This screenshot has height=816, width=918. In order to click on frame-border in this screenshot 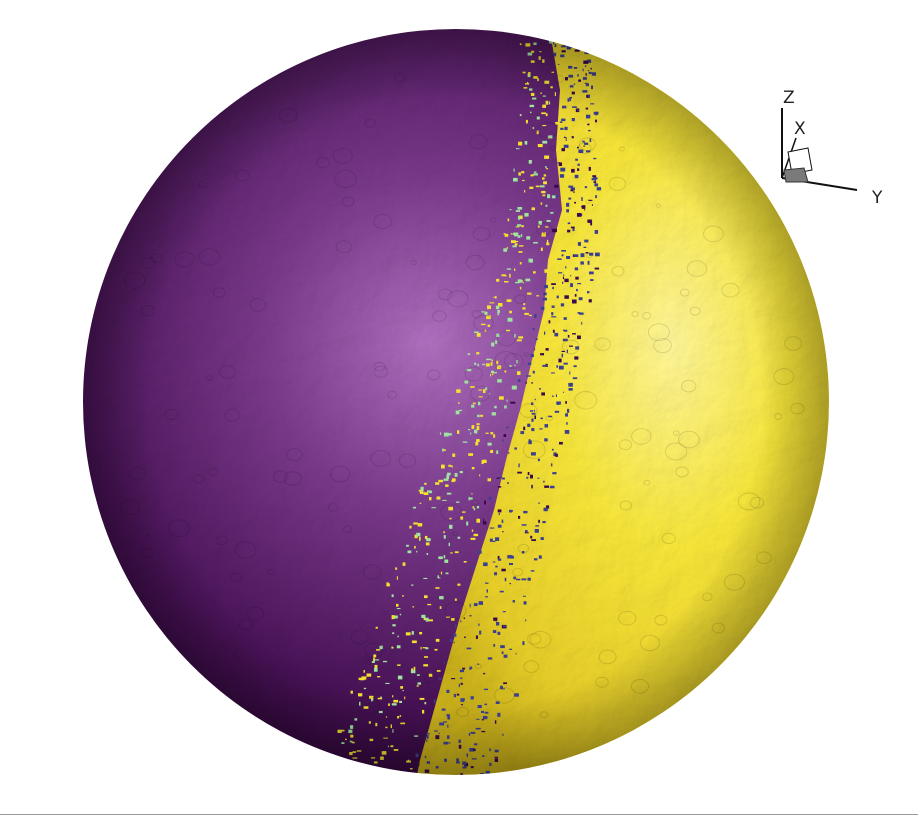, I will do `click(459, 814)`.